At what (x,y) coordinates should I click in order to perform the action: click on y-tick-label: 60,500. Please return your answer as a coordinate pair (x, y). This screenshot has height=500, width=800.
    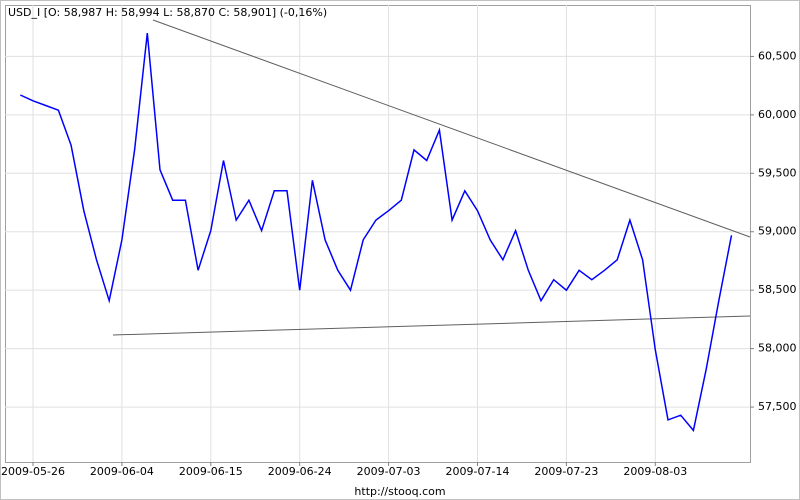
    Looking at the image, I should click on (777, 55).